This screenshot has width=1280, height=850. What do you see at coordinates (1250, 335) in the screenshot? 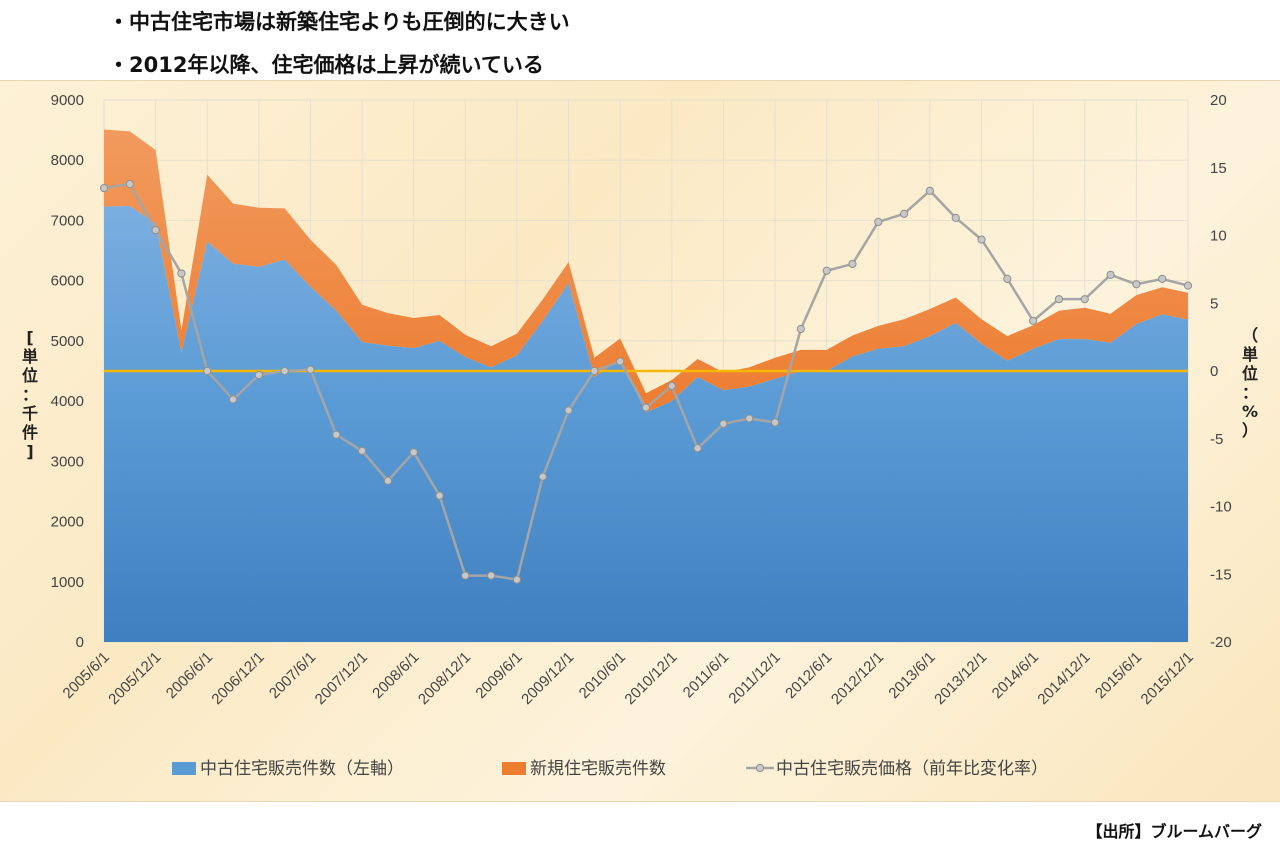
I see `axis-title-char: （` at bounding box center [1250, 335].